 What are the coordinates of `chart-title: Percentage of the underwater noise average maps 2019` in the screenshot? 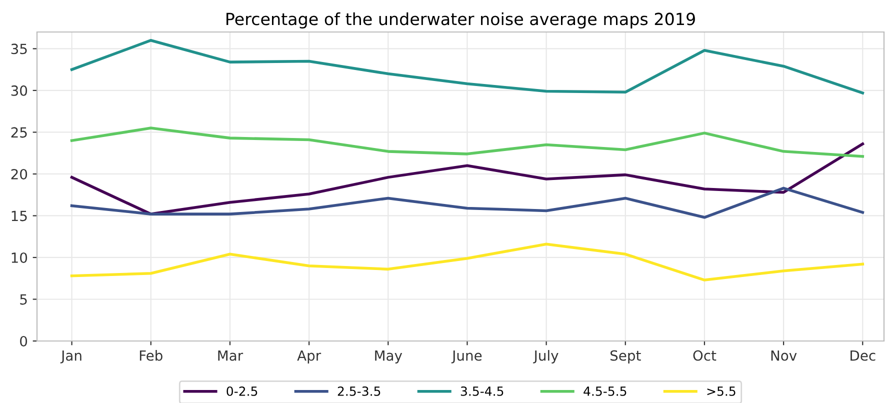 It's located at (460, 20).